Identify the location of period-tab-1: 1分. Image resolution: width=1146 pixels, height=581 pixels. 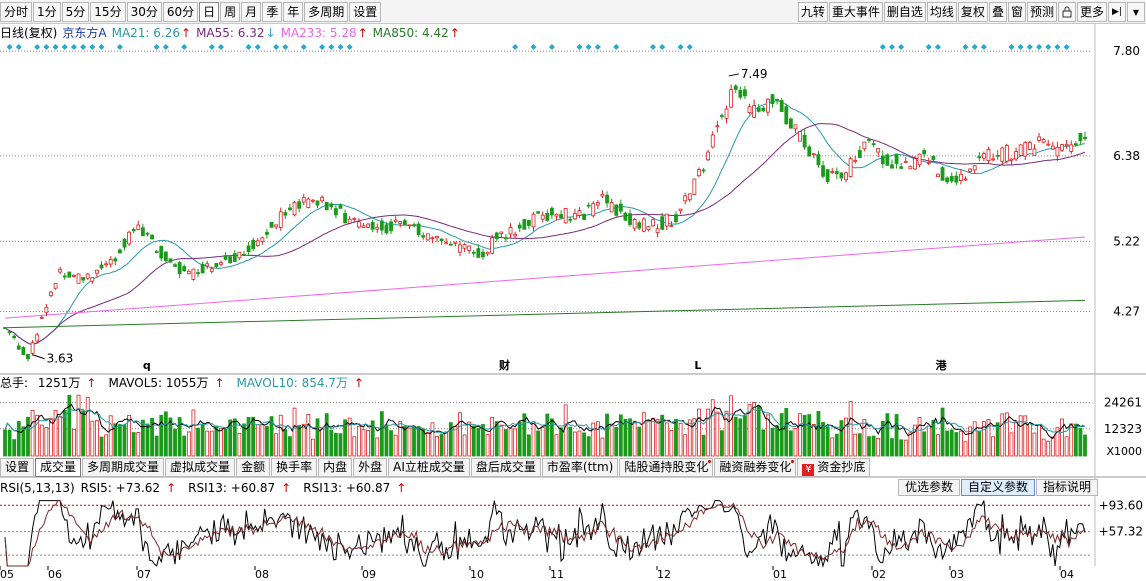
(47, 12).